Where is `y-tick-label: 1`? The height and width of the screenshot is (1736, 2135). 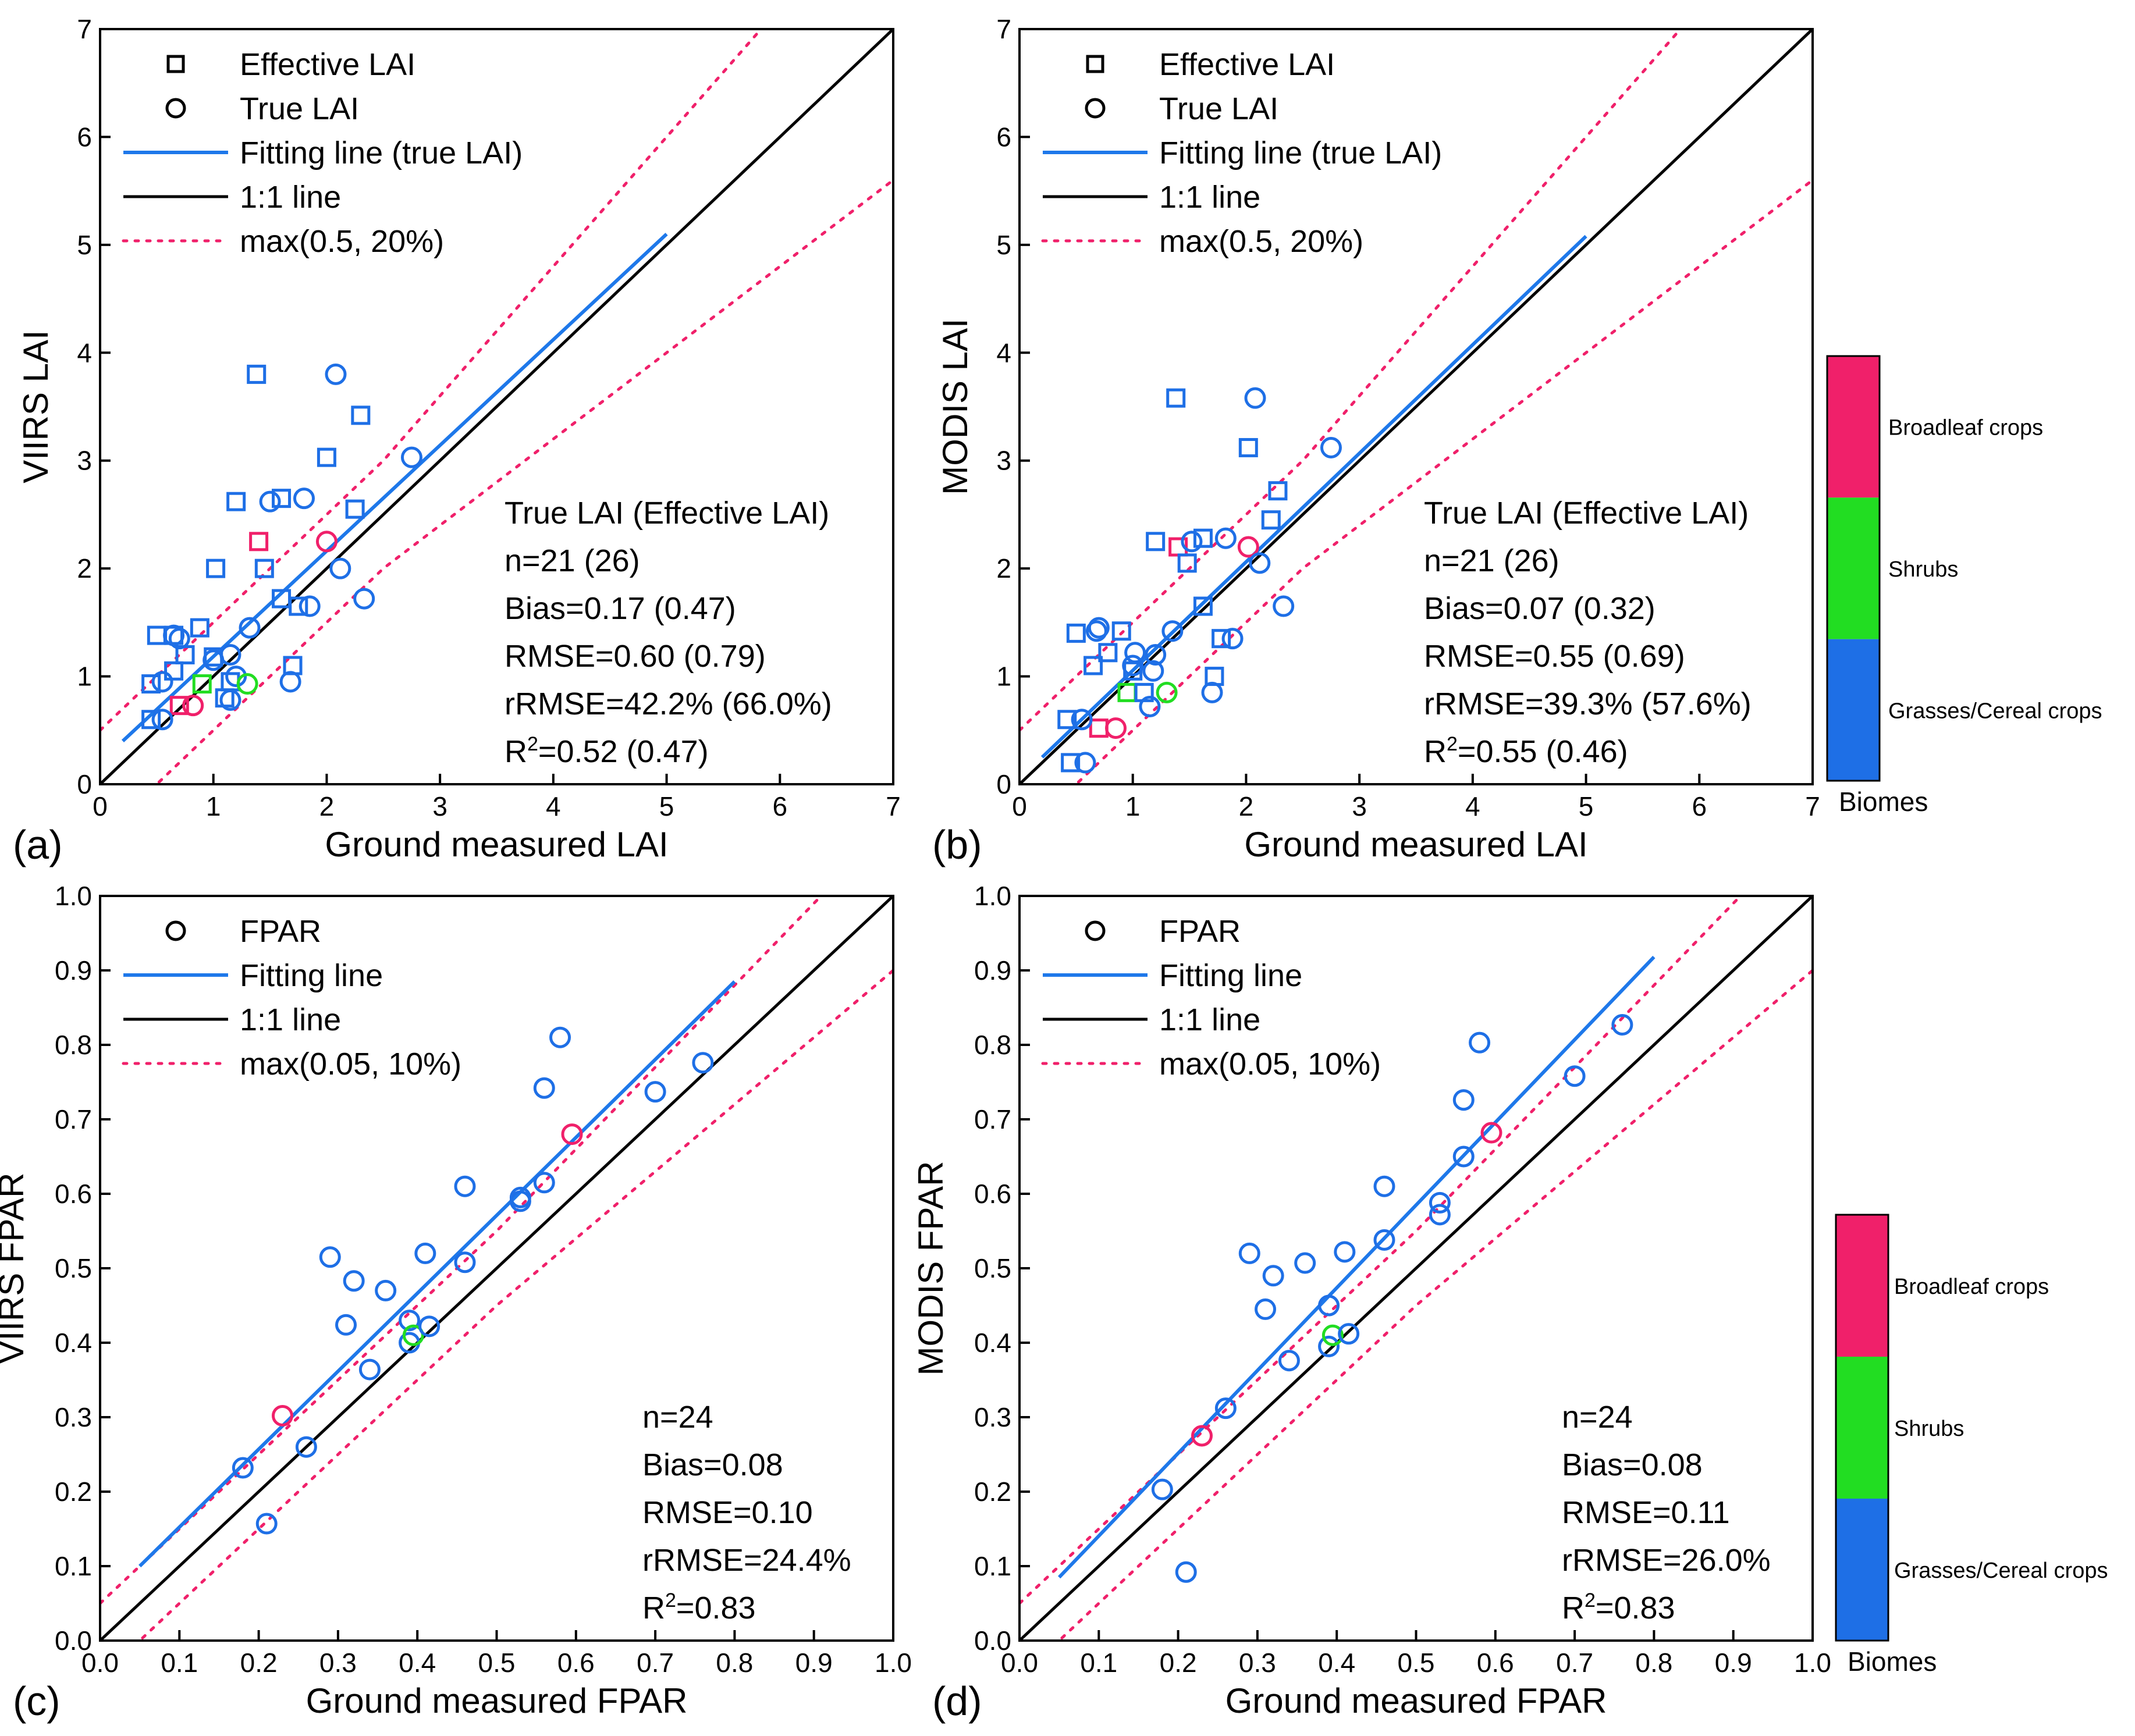
y-tick-label: 1 is located at coordinates (1003, 677).